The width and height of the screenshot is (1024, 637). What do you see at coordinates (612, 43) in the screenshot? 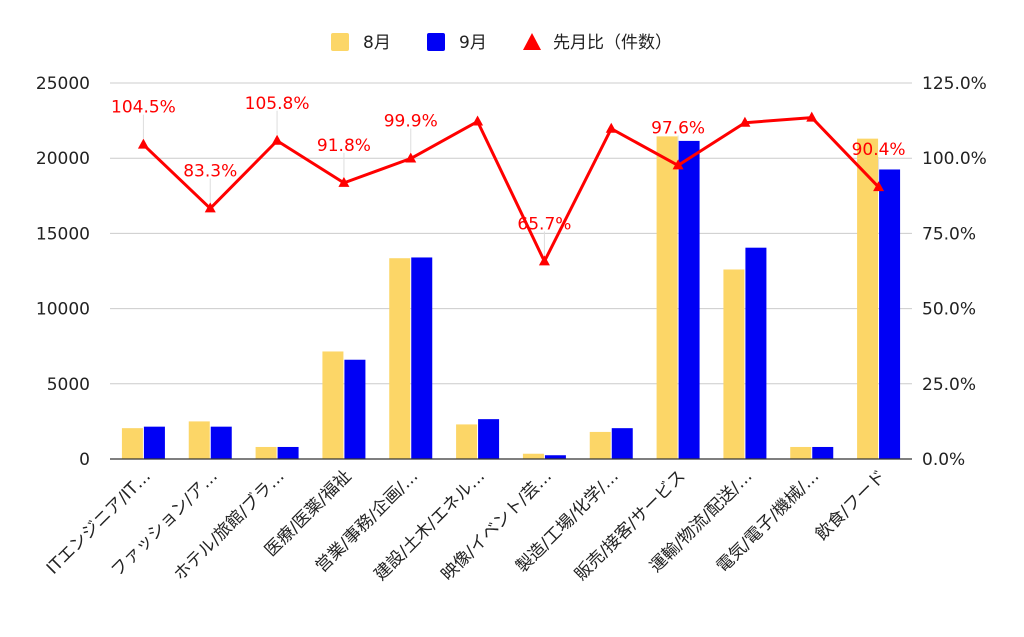
I see `legend-label-ratio: 先月比（件数）` at bounding box center [612, 43].